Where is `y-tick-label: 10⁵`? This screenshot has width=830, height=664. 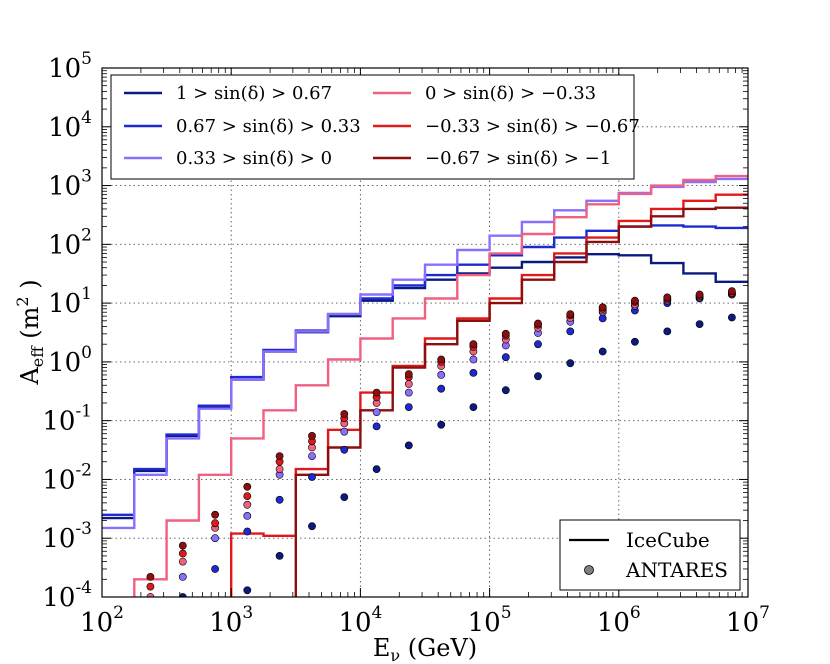
y-tick-label: 10⁵ is located at coordinates (70, 66).